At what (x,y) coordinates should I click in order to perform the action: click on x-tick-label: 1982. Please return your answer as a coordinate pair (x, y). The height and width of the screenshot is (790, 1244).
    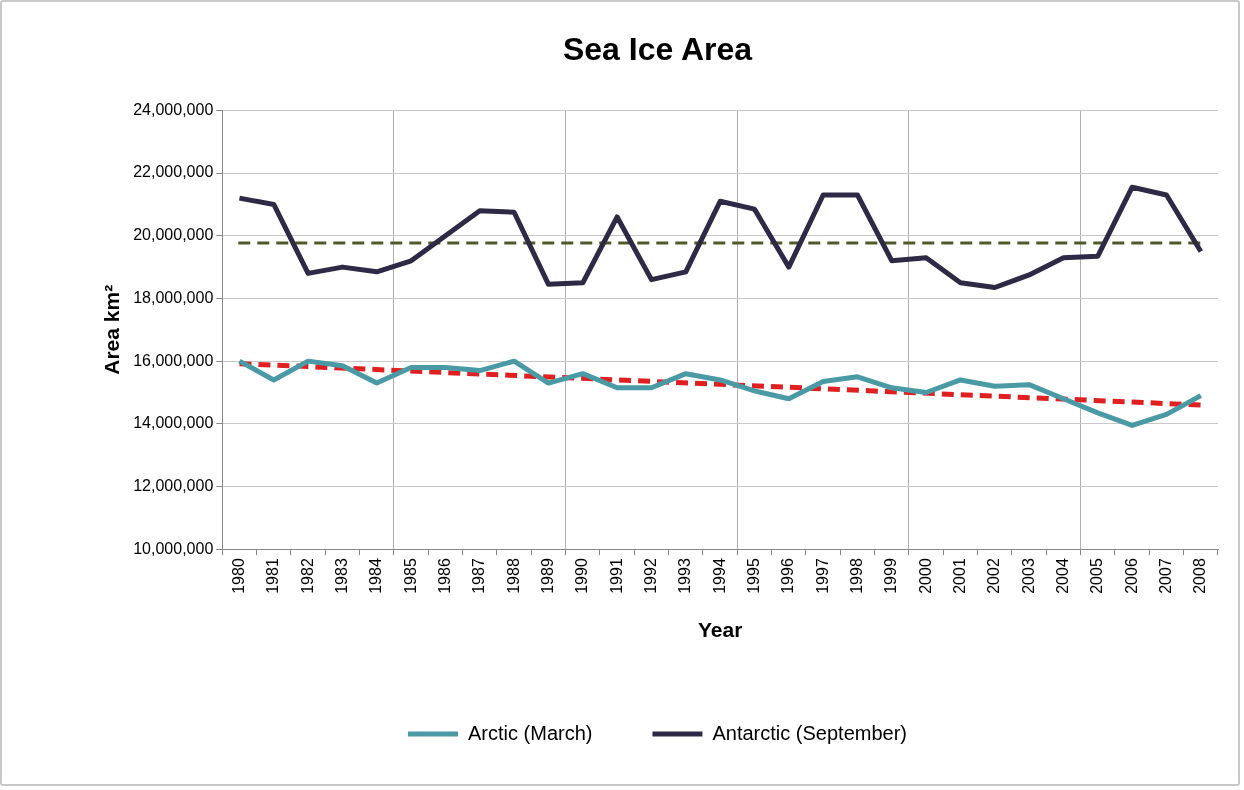
    Looking at the image, I should click on (307, 576).